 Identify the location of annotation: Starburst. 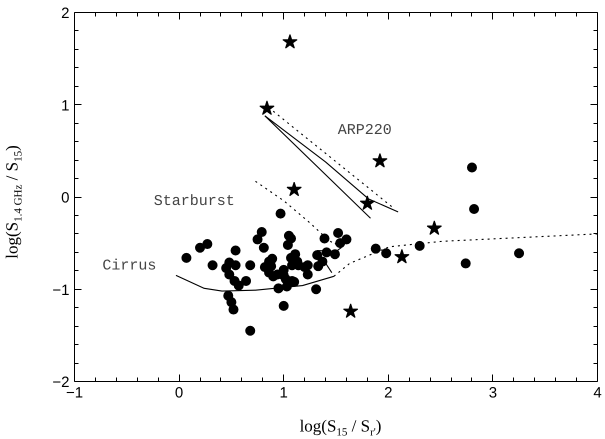
(194, 201).